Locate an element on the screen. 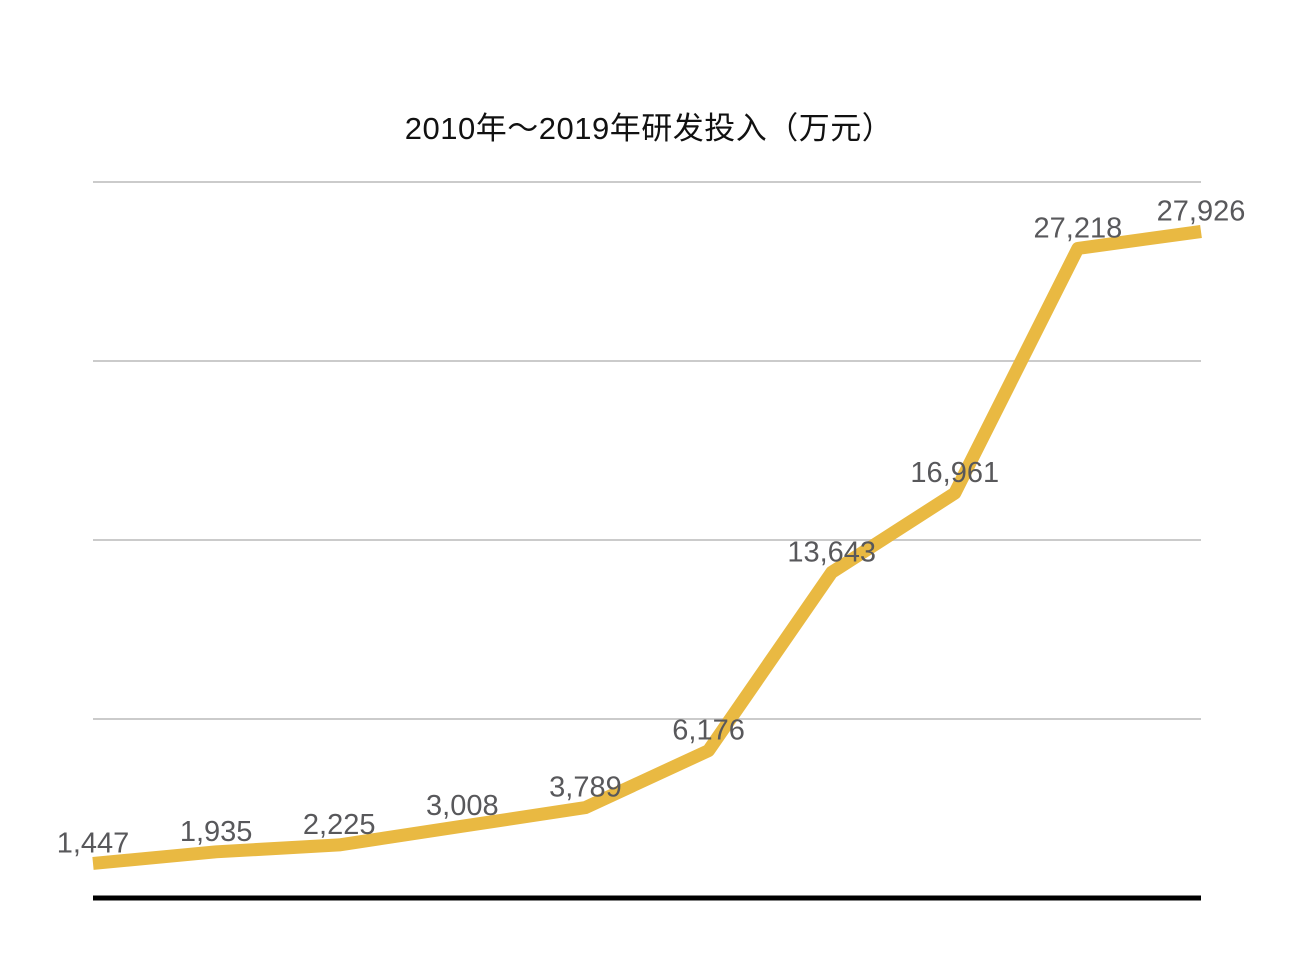 This screenshot has width=1298, height=974. data-label: 6,176 is located at coordinates (708, 731).